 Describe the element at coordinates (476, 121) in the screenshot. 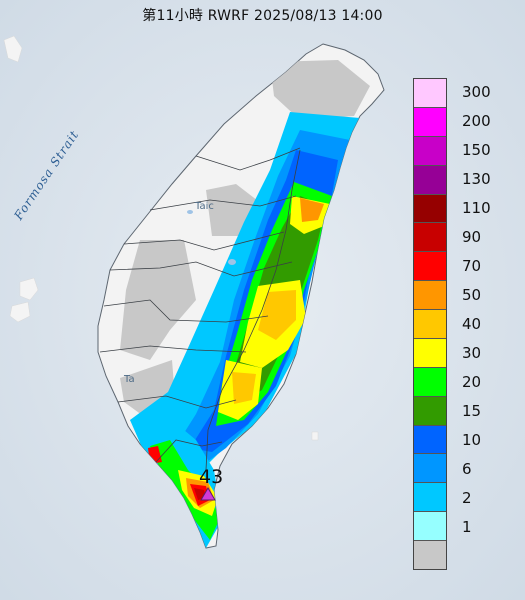

I see `legend-label: 200` at that location.